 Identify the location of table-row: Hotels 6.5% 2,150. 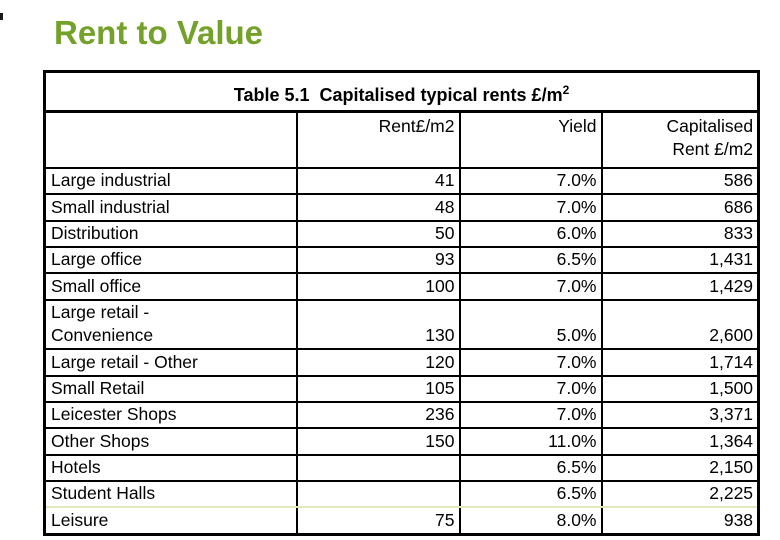
(401, 468).